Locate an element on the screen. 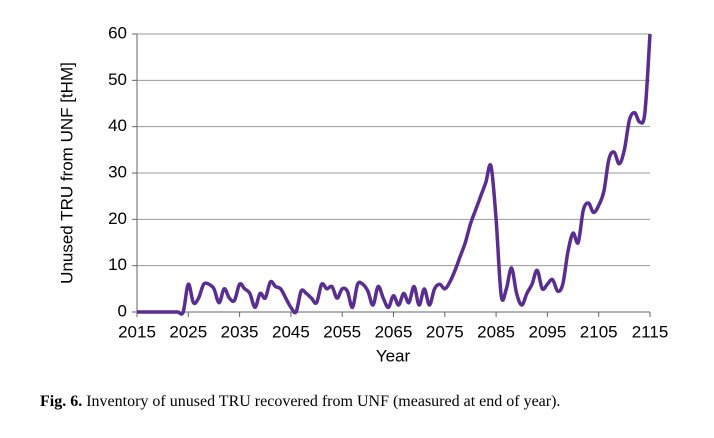 The image size is (714, 438). x-tick-label: 2085 is located at coordinates (496, 331).